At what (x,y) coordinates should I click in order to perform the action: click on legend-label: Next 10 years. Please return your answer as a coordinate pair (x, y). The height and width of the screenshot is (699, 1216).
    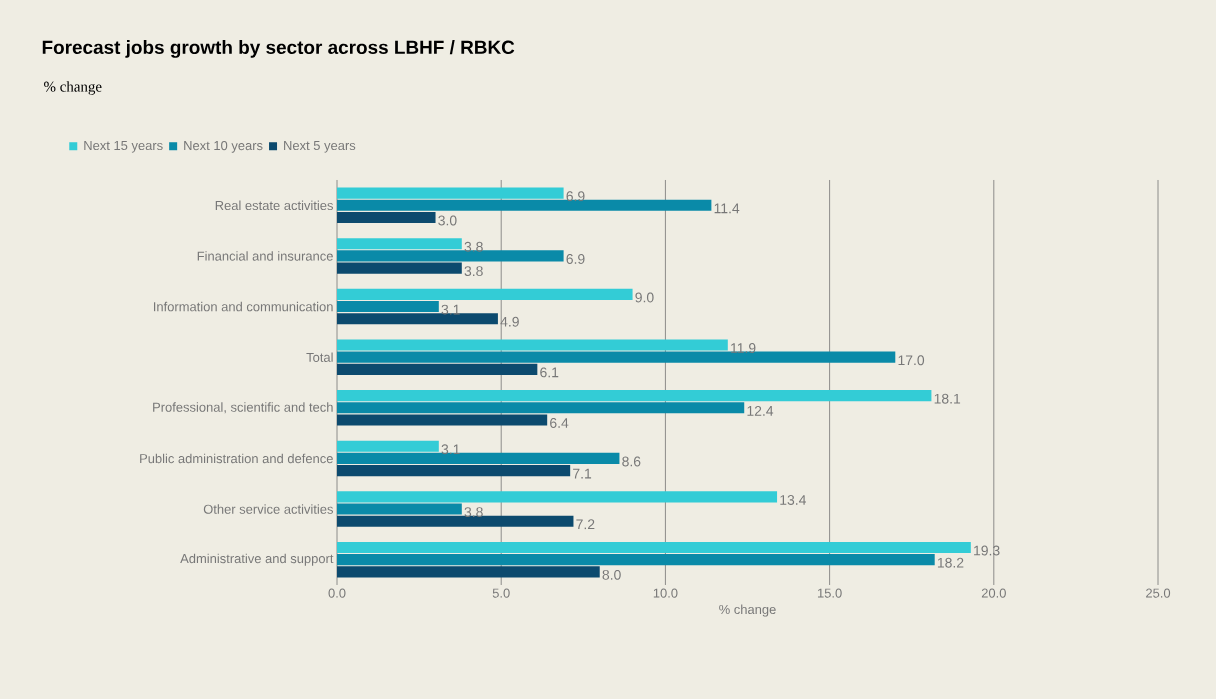
    Looking at the image, I should click on (223, 146).